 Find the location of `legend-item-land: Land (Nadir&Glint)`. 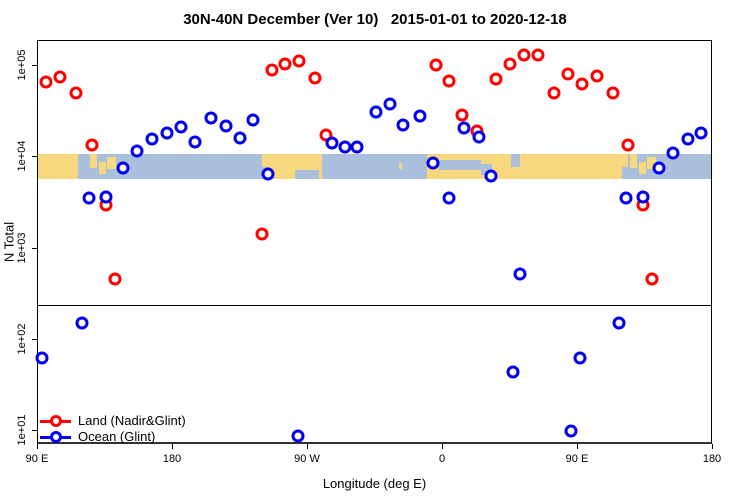

legend-item-land: Land (Nadir&Glint) is located at coordinates (113, 421).